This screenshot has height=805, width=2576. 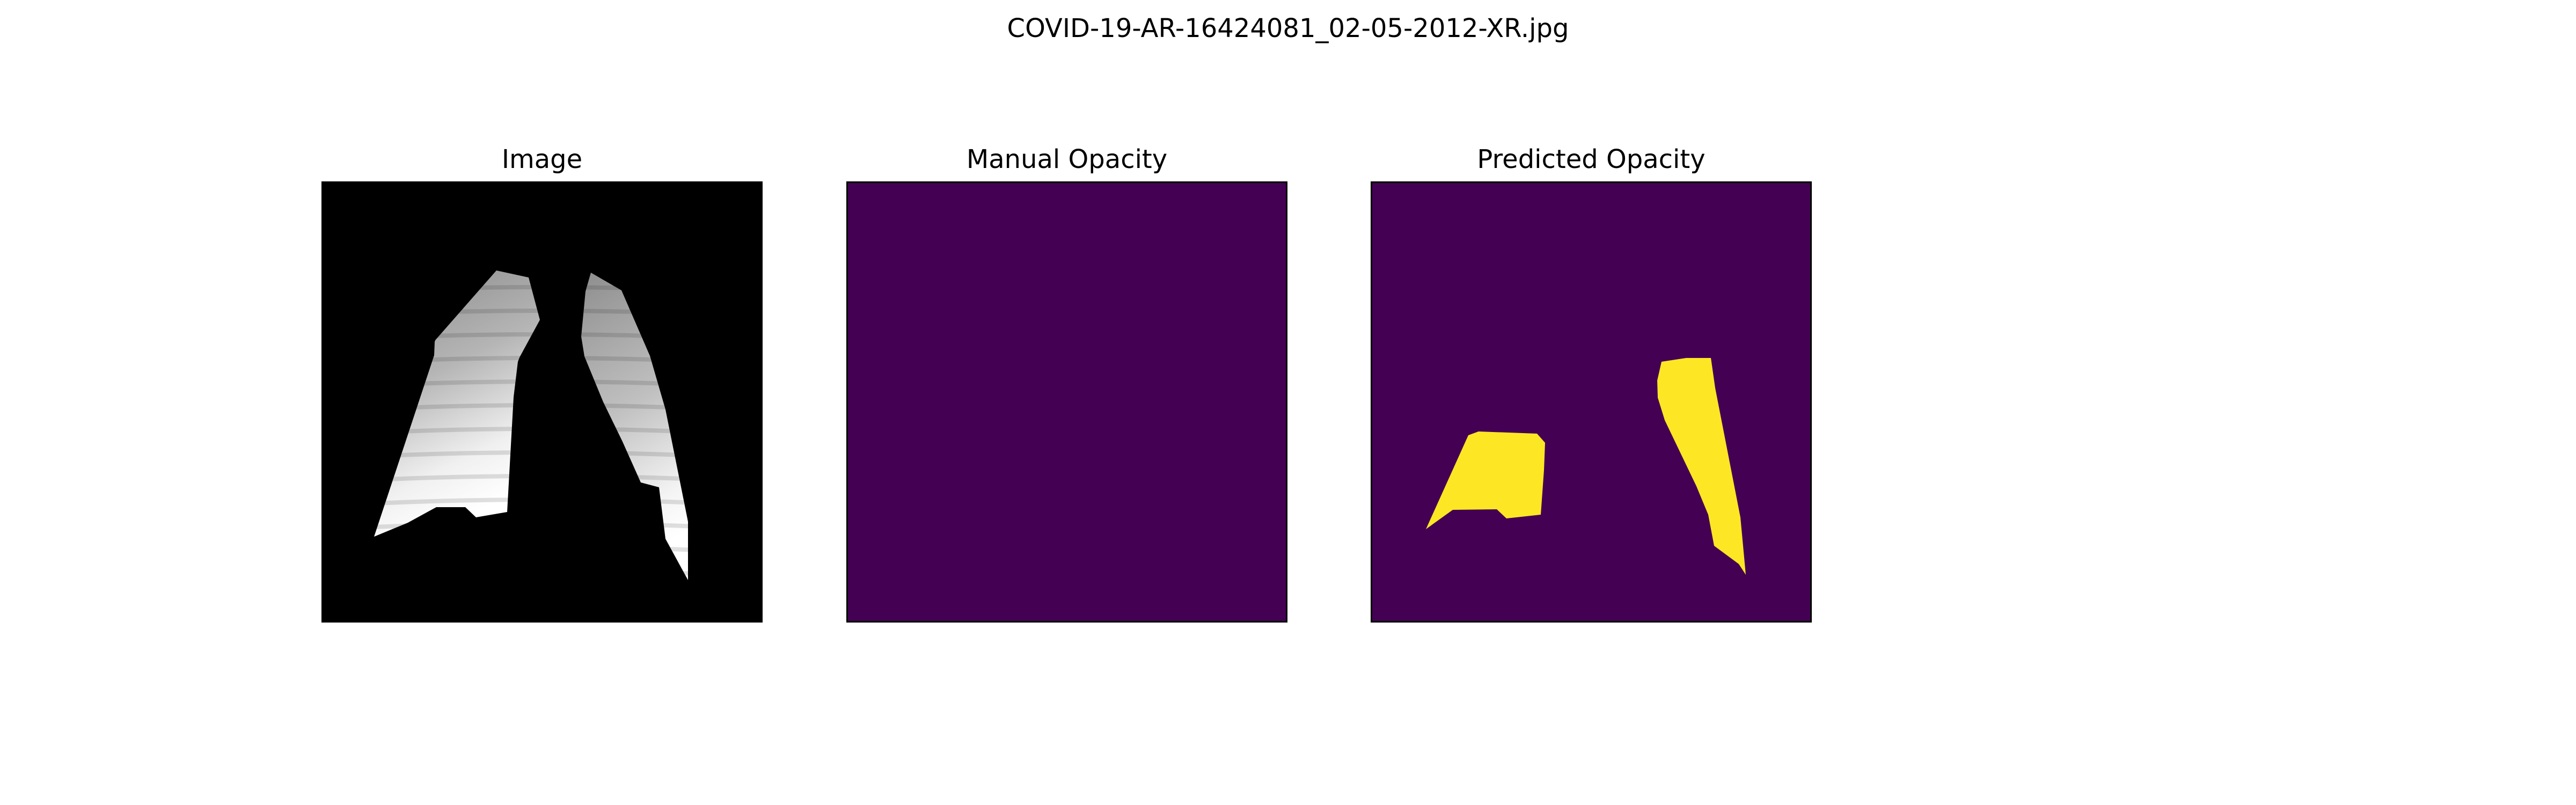 I want to click on predicted-opacity-panel-frame, so click(x=1591, y=402).